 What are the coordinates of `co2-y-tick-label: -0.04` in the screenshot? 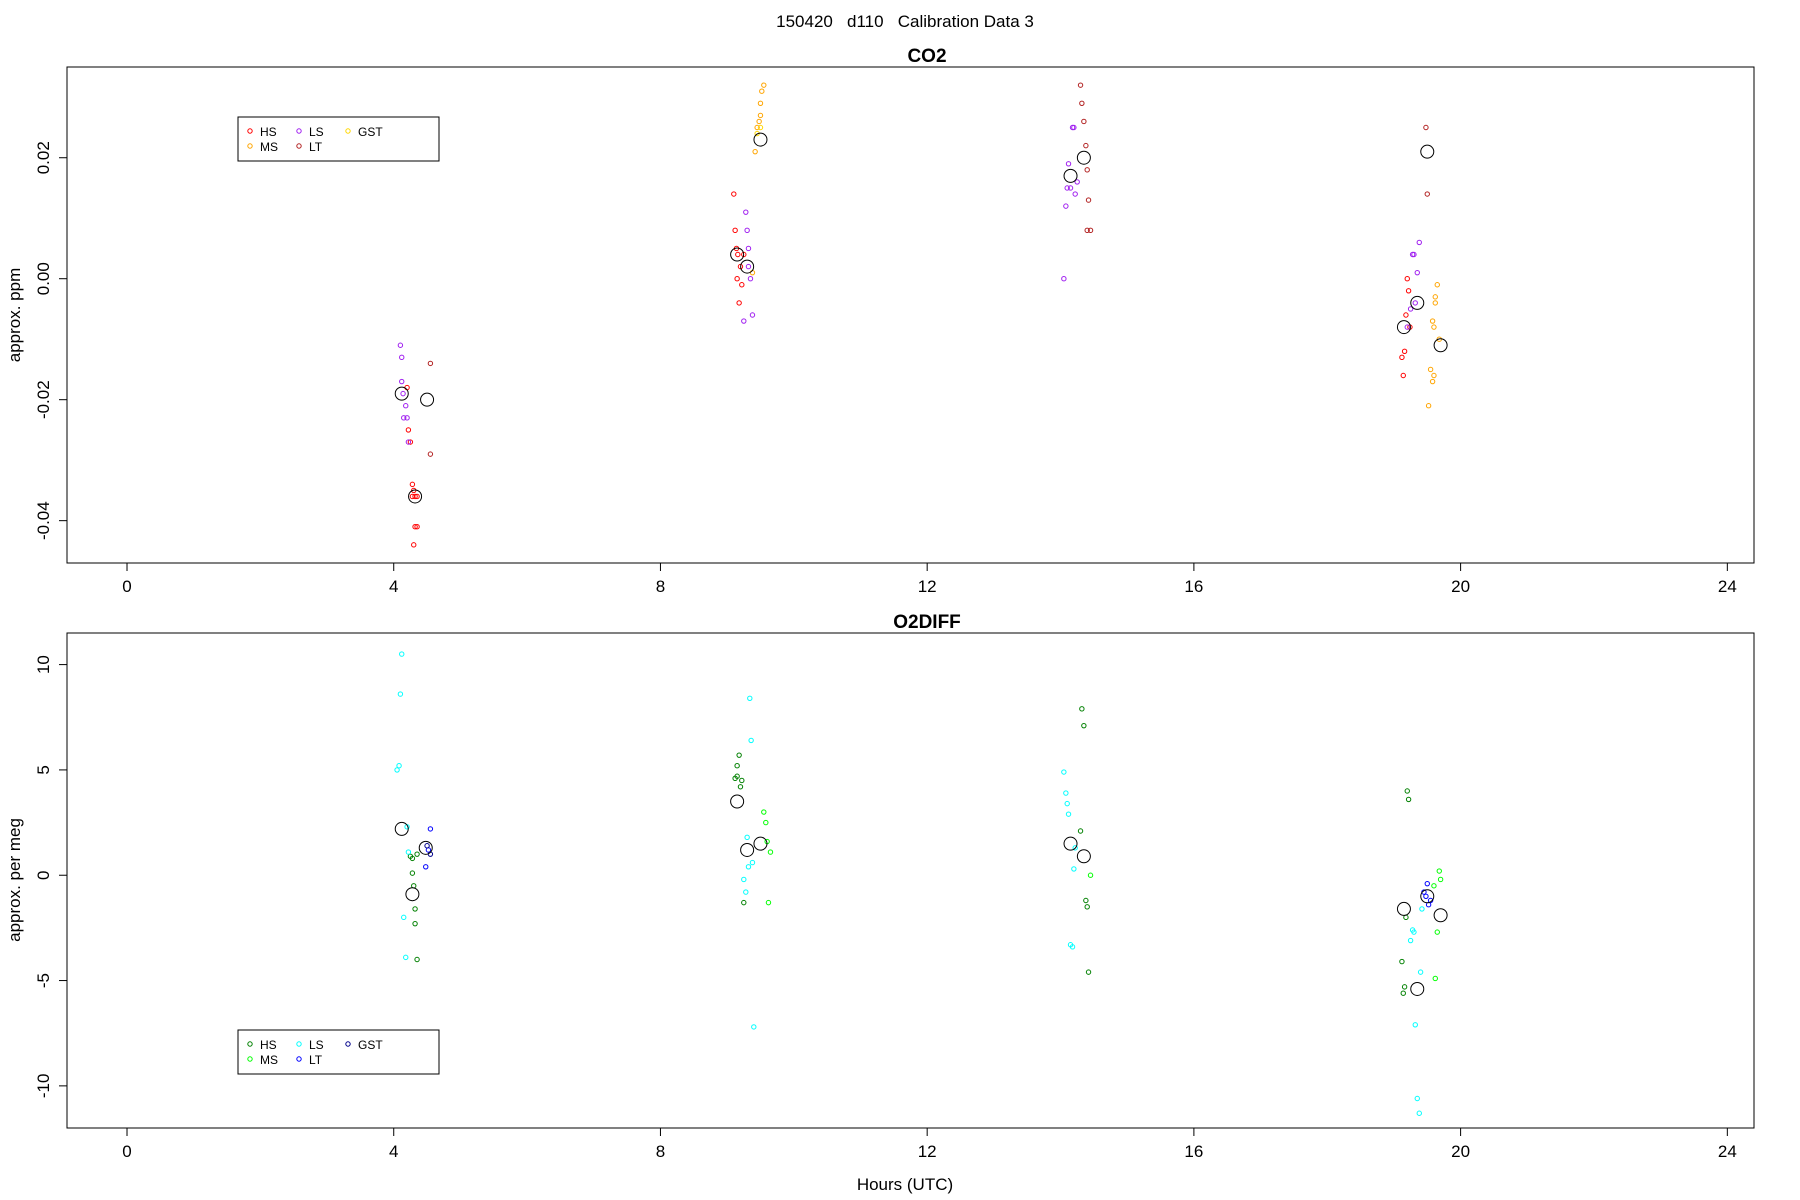 It's located at (43, 520).